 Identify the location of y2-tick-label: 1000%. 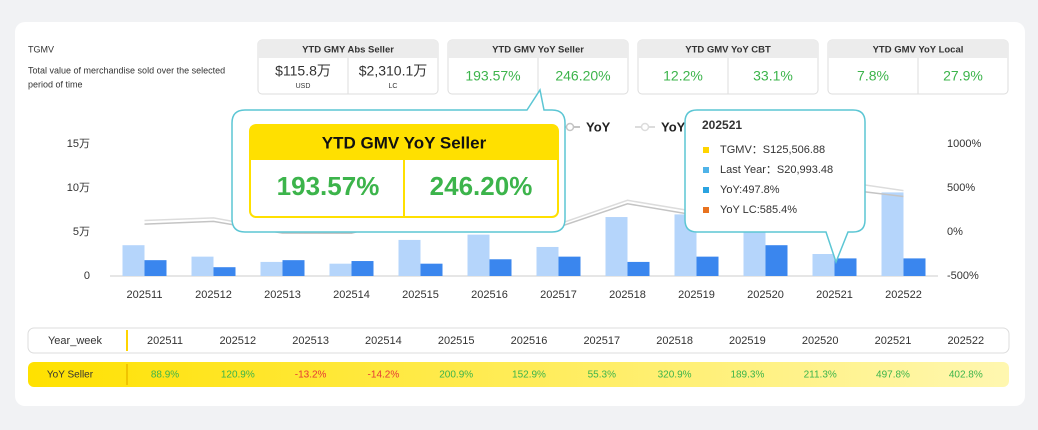
(964, 144).